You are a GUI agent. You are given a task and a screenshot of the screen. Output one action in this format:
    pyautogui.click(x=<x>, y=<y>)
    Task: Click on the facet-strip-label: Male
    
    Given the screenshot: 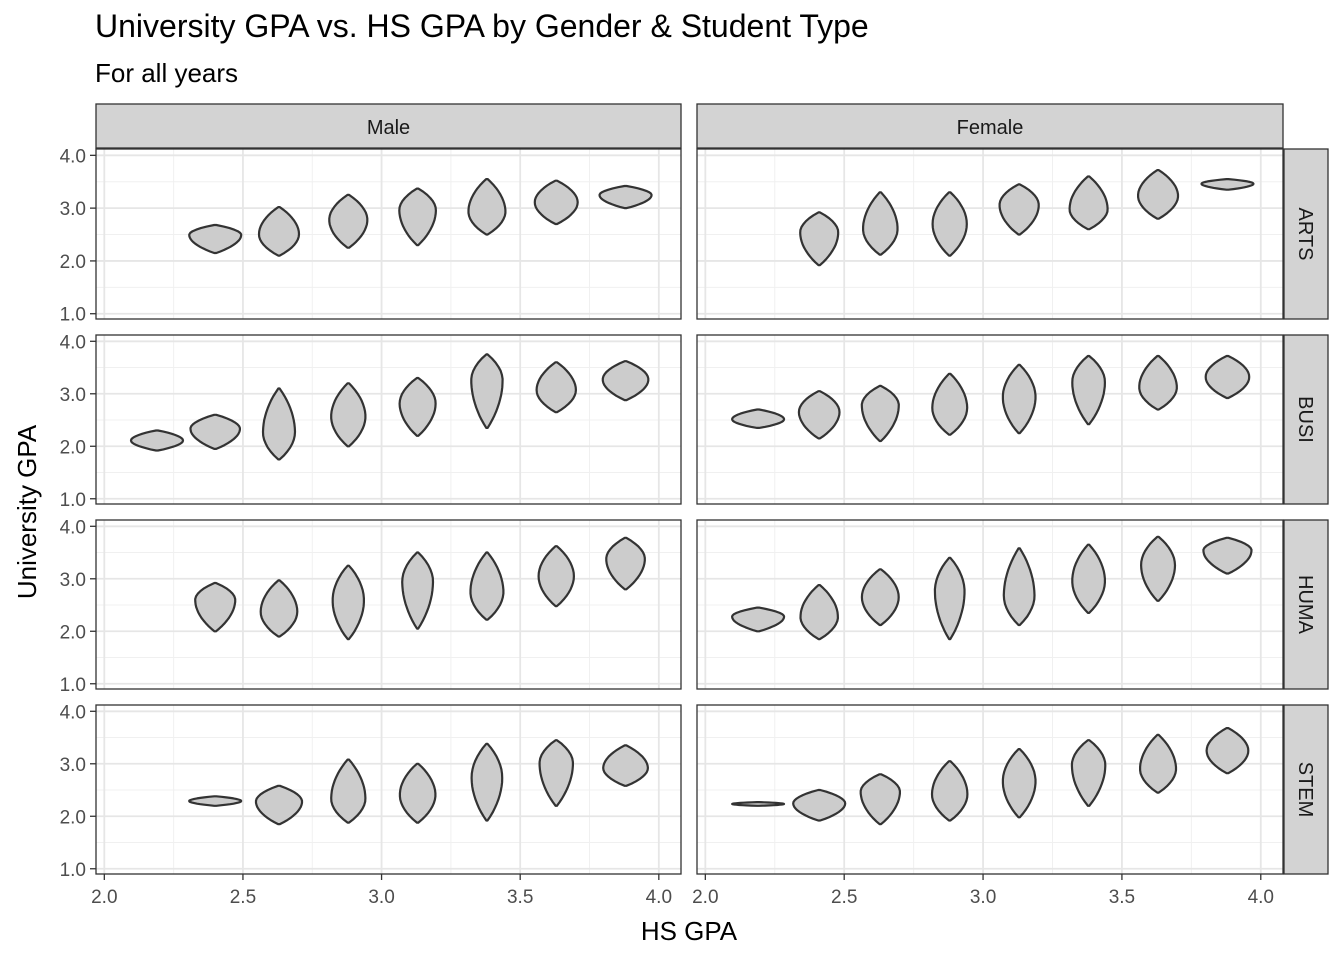 What is the action you would take?
    pyautogui.click(x=388, y=128)
    